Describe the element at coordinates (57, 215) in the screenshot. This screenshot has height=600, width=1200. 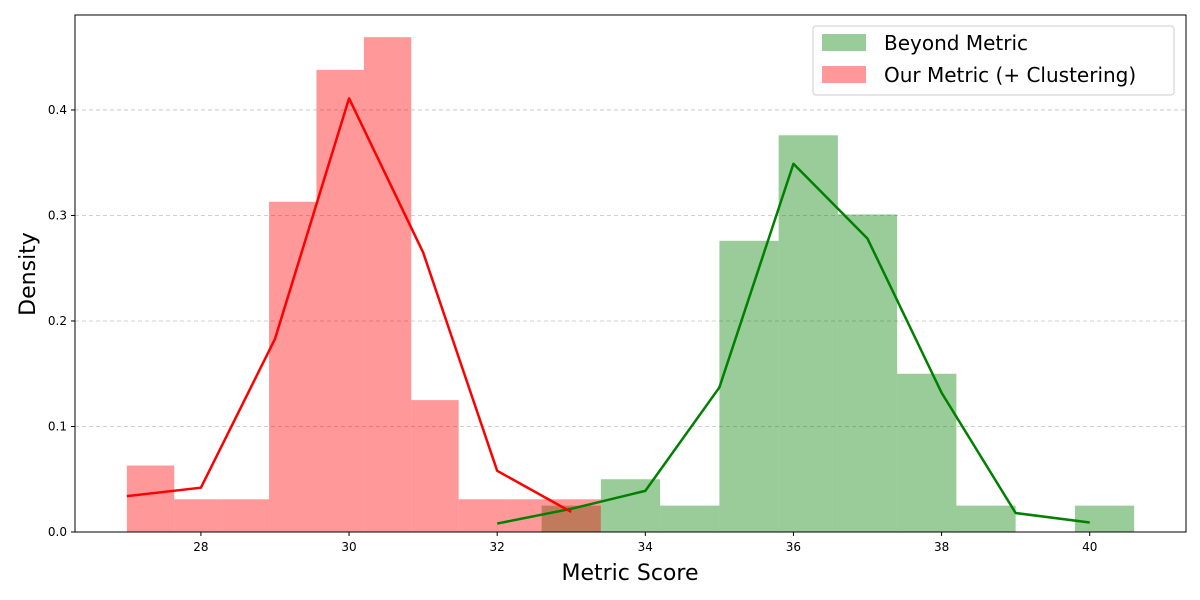
I see `y-tick-label: 0.3` at that location.